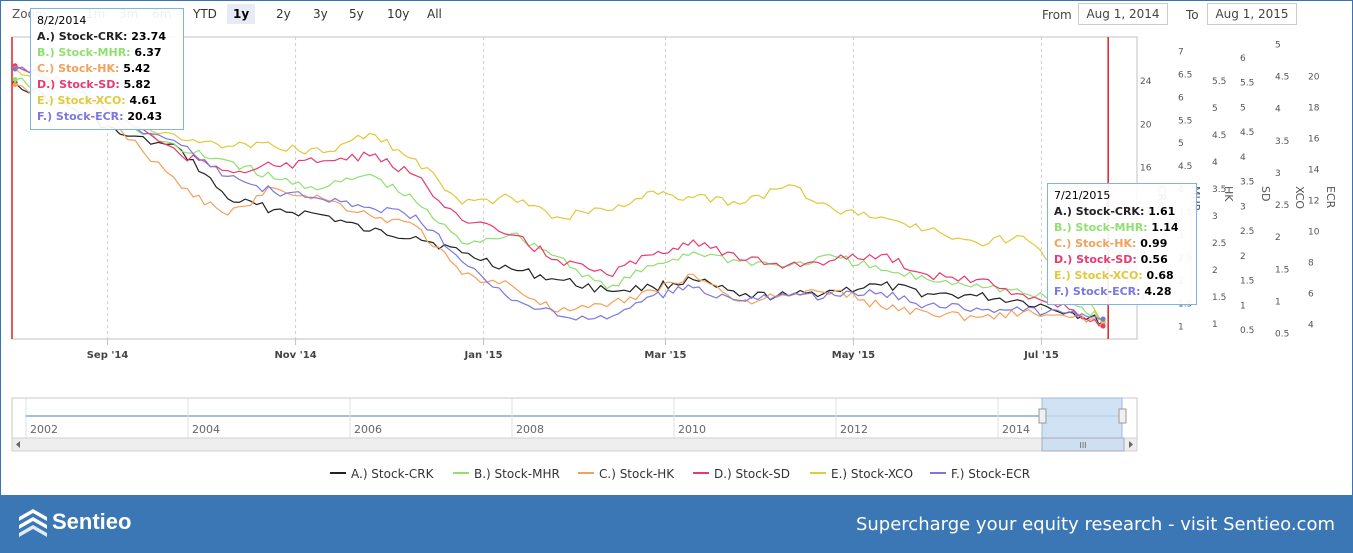 This screenshot has height=553, width=1353. I want to click on axis-hk-tick-label: 3.5, so click(1219, 190).